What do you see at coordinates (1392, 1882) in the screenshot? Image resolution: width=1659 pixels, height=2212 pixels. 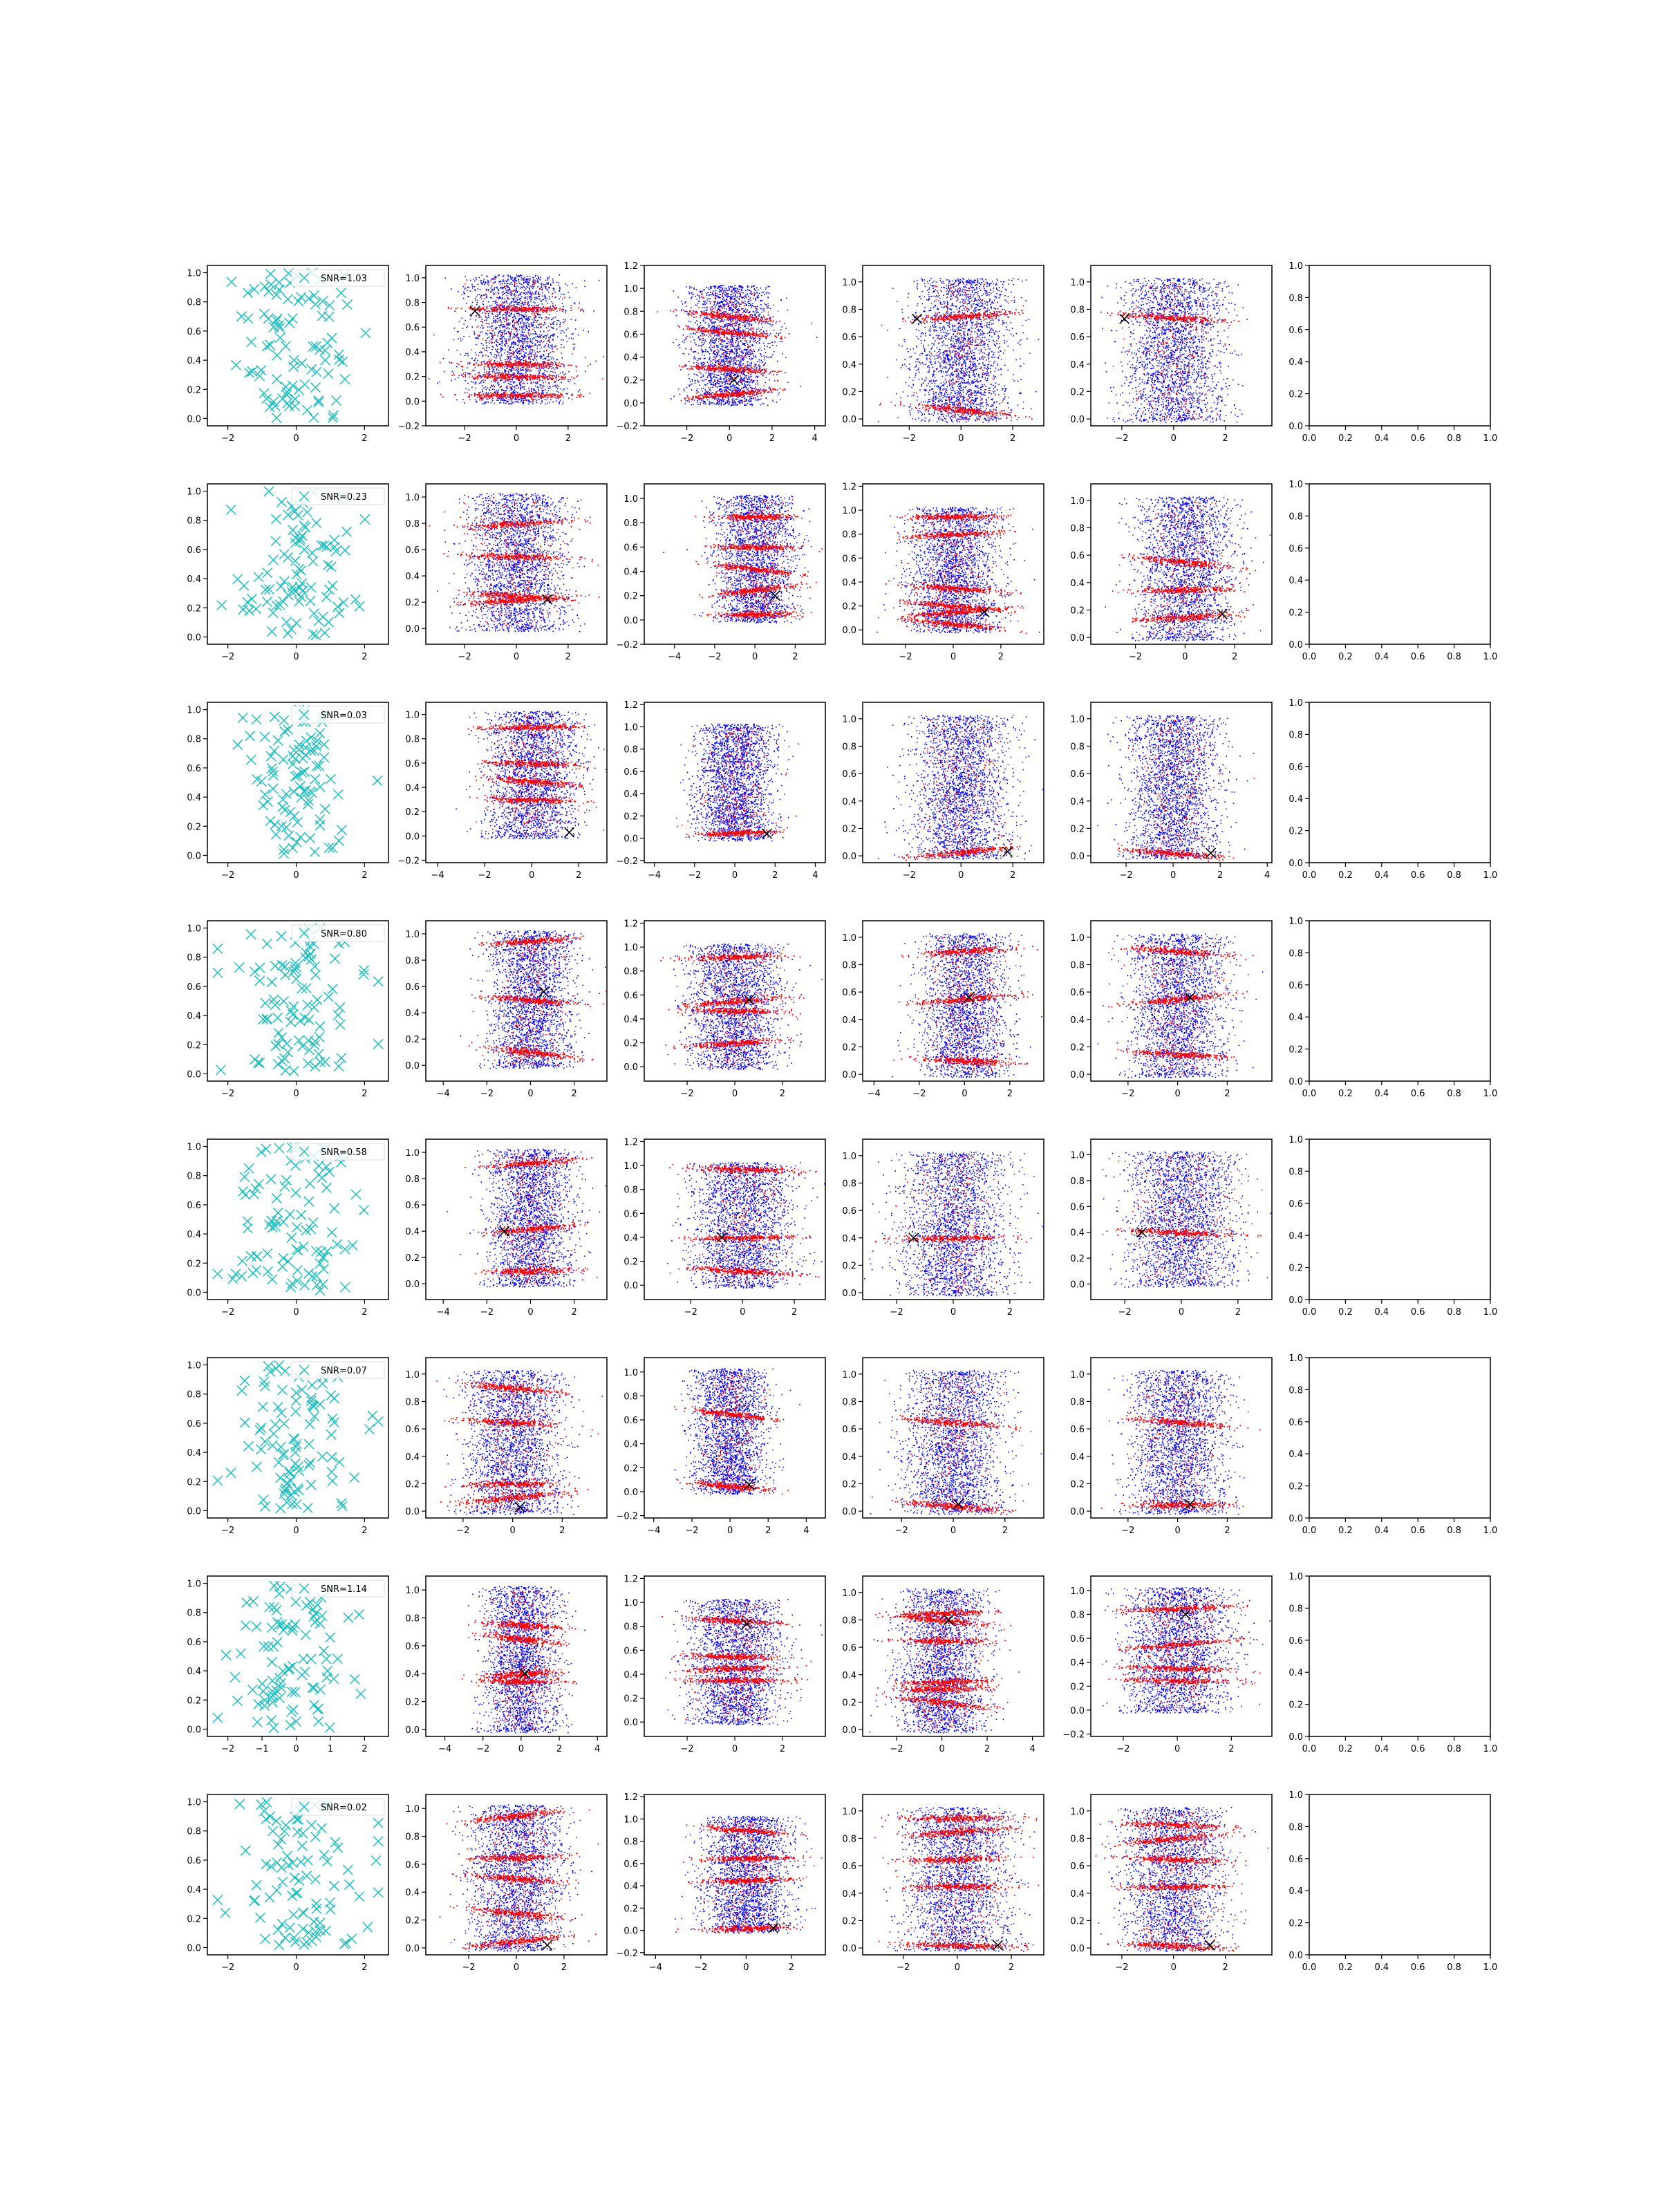 I see `empty-panel-row-7: 0.0 0.2 0.4 0.6 0.8 1.00.00.20.40.60.81.0` at bounding box center [1392, 1882].